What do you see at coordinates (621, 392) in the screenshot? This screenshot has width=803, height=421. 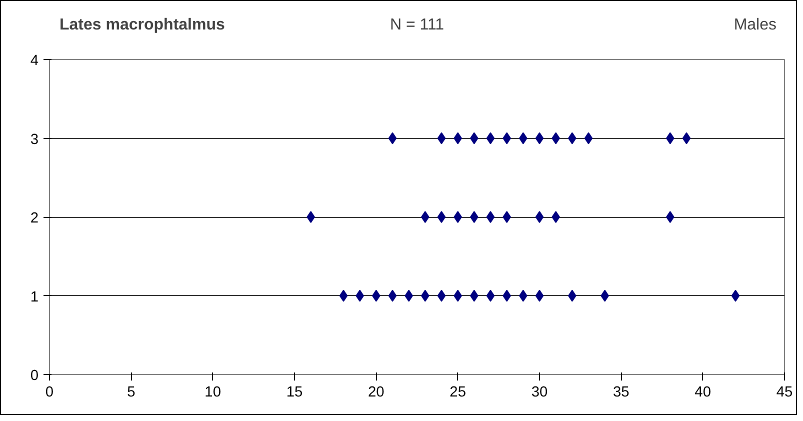 I see `x-tick-label: 35` at bounding box center [621, 392].